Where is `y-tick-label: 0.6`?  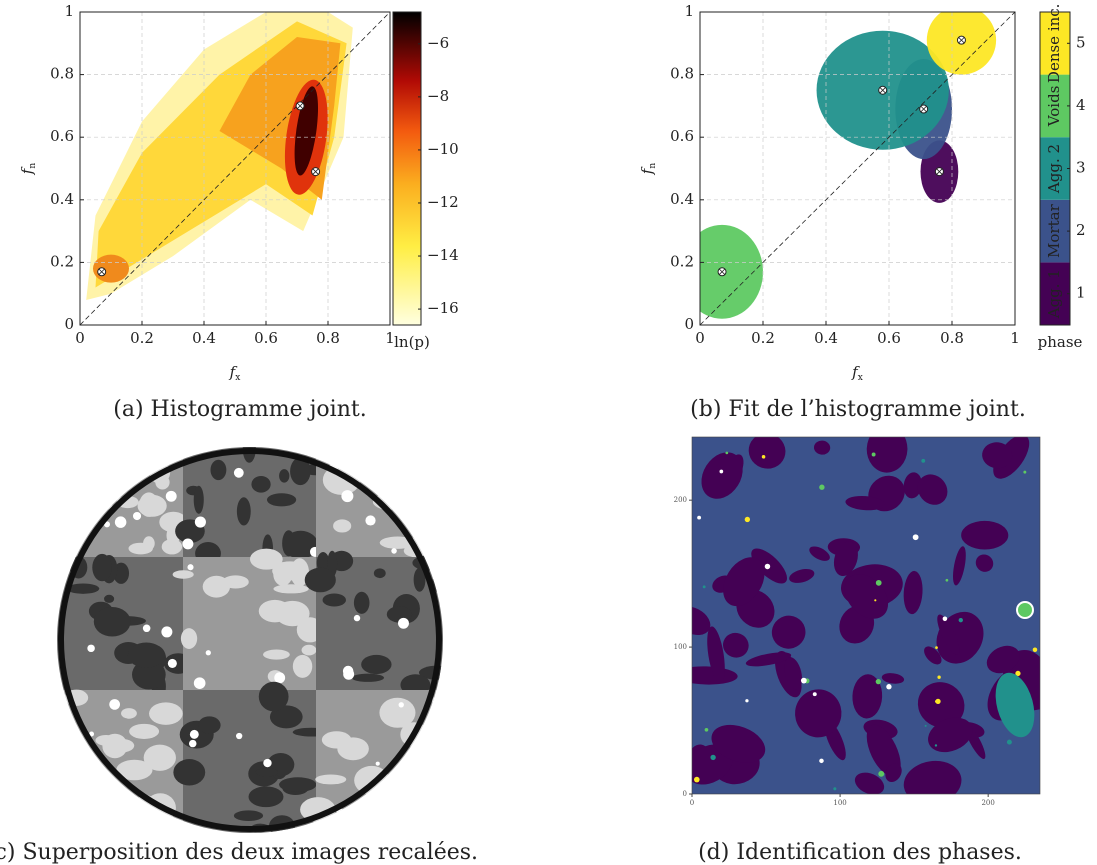 y-tick-label: 0.6 is located at coordinates (682, 136).